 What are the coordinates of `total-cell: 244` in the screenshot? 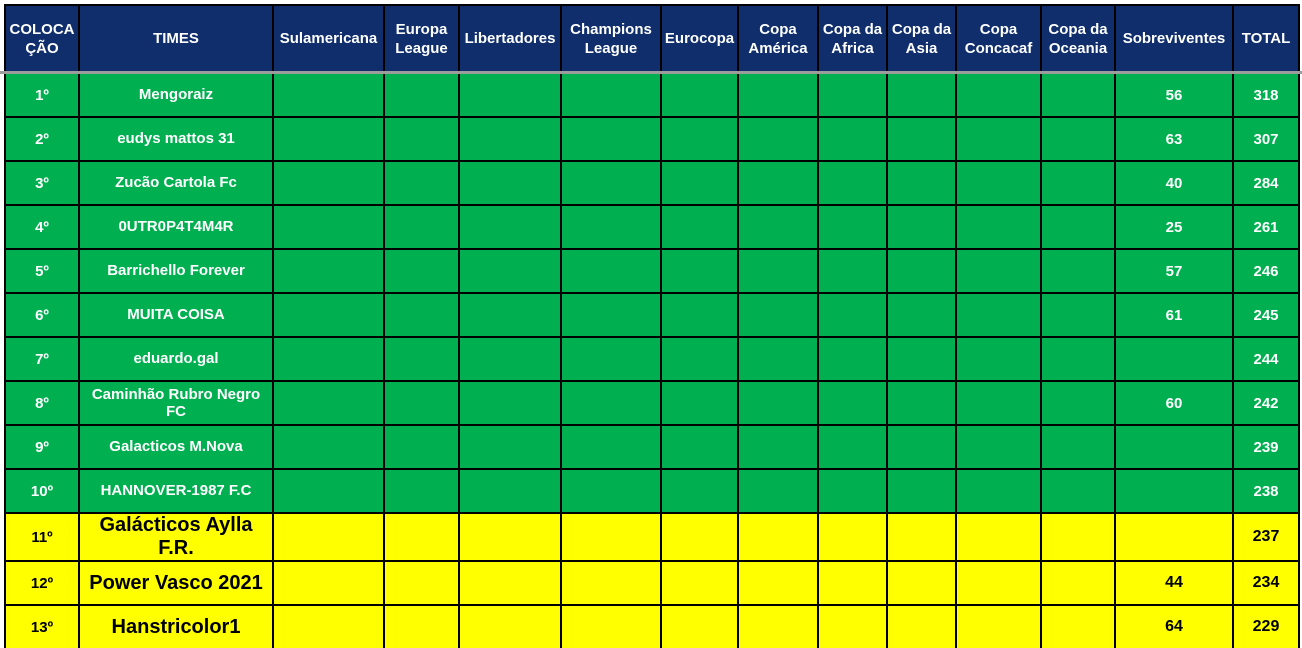 It's located at (1266, 359).